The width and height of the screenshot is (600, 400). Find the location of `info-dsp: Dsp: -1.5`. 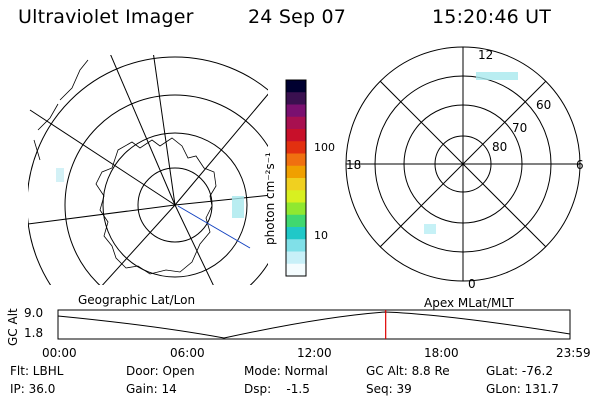

info-dsp: Dsp: -1.5 is located at coordinates (277, 389).